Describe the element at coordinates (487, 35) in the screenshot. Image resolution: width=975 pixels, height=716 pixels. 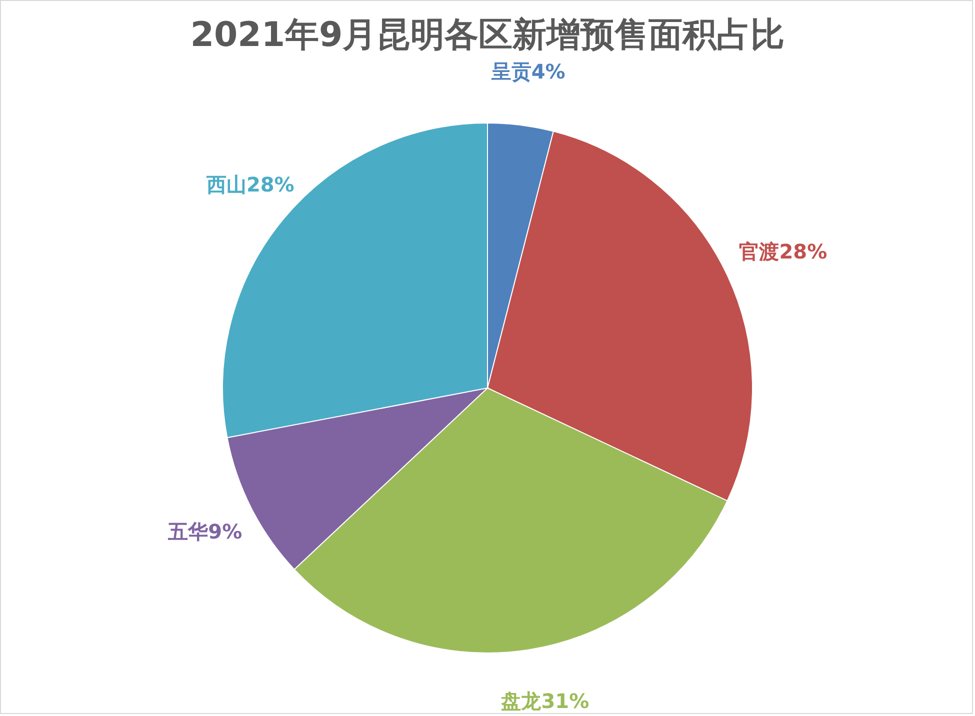
I see `chart-title: 2021年9月昆明各区新增预售面积占比` at that location.